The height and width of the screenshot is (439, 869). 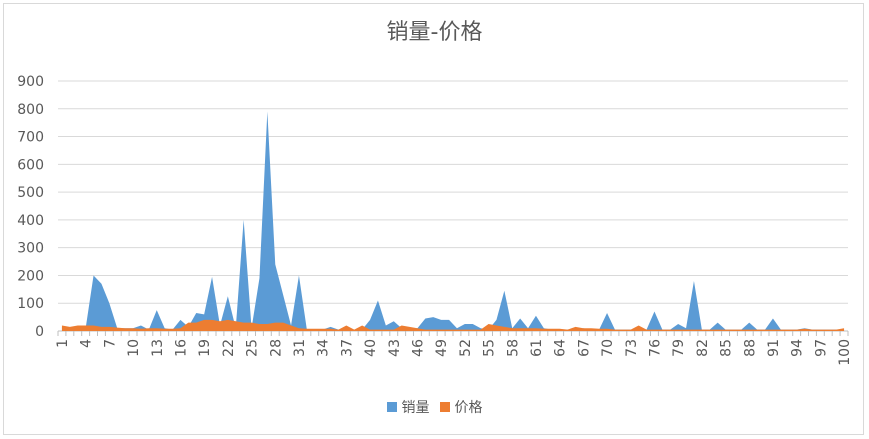 What do you see at coordinates (584, 348) in the screenshot?
I see `x-tick-label: 67` at bounding box center [584, 348].